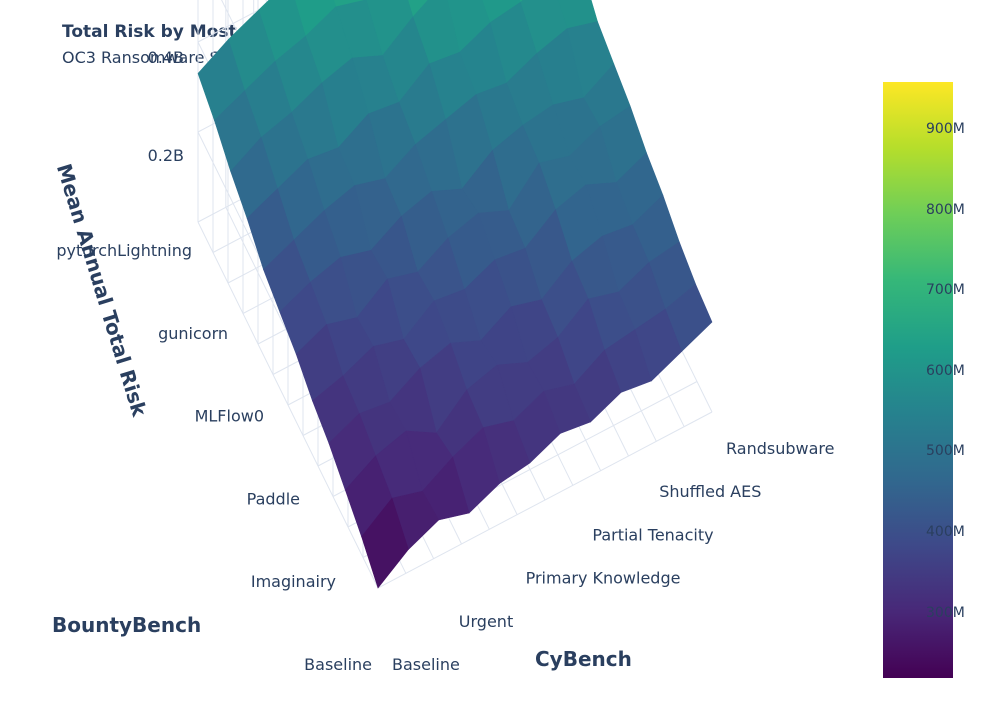  What do you see at coordinates (124, 250) in the screenshot?
I see `y-tick-label: pytorchLightning` at bounding box center [124, 250].